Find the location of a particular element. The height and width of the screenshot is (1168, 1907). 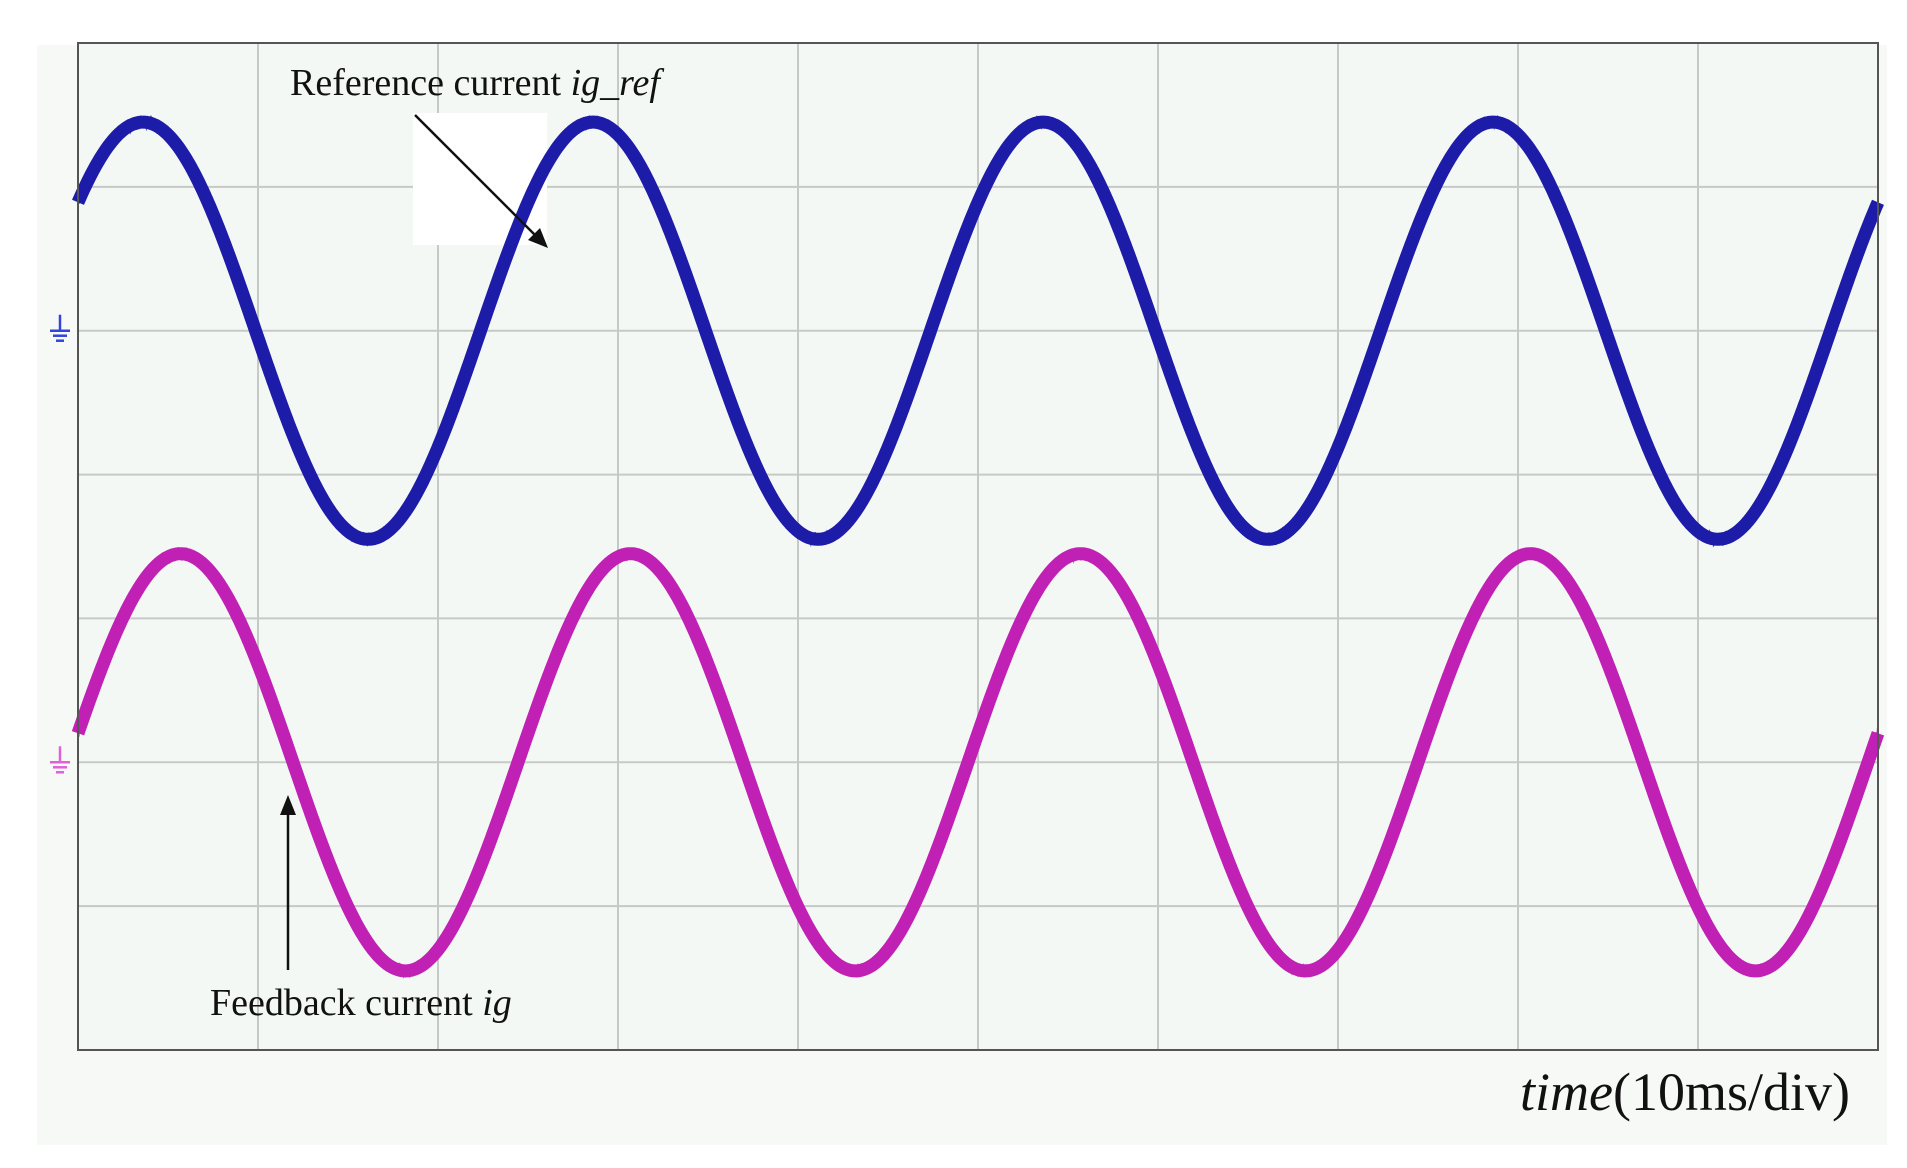

ground-marker-reference-current-icon is located at coordinates (60, 328).